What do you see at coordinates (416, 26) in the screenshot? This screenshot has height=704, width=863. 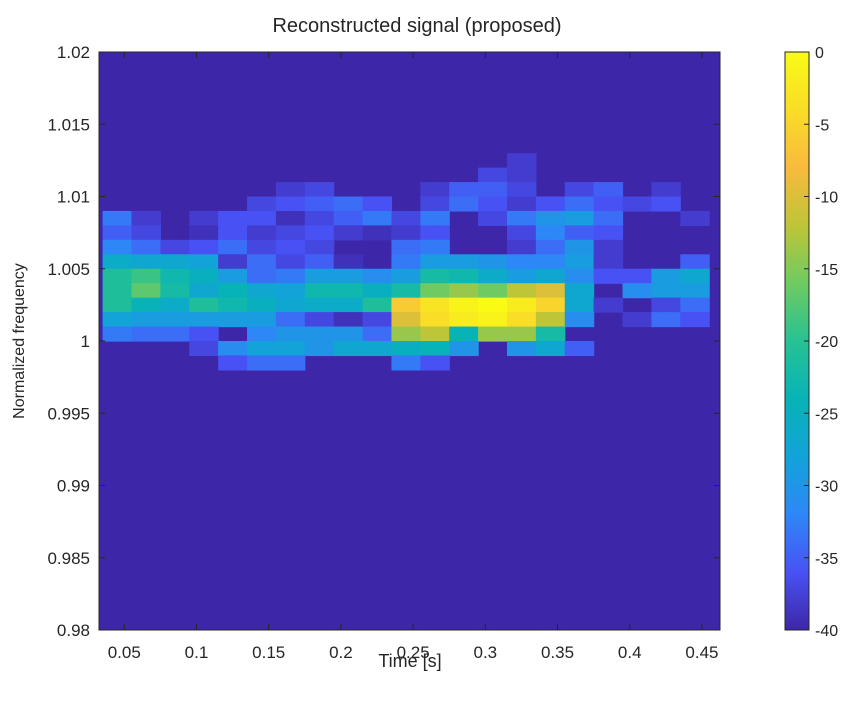 I see `chart-title: Reconstructed signal (proposed)` at bounding box center [416, 26].